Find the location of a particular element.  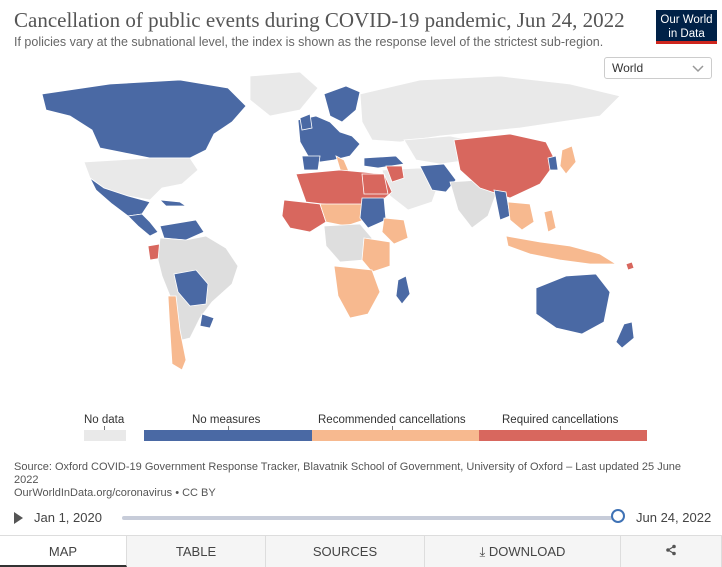

owid-logo: Our World in Data is located at coordinates (686, 27).